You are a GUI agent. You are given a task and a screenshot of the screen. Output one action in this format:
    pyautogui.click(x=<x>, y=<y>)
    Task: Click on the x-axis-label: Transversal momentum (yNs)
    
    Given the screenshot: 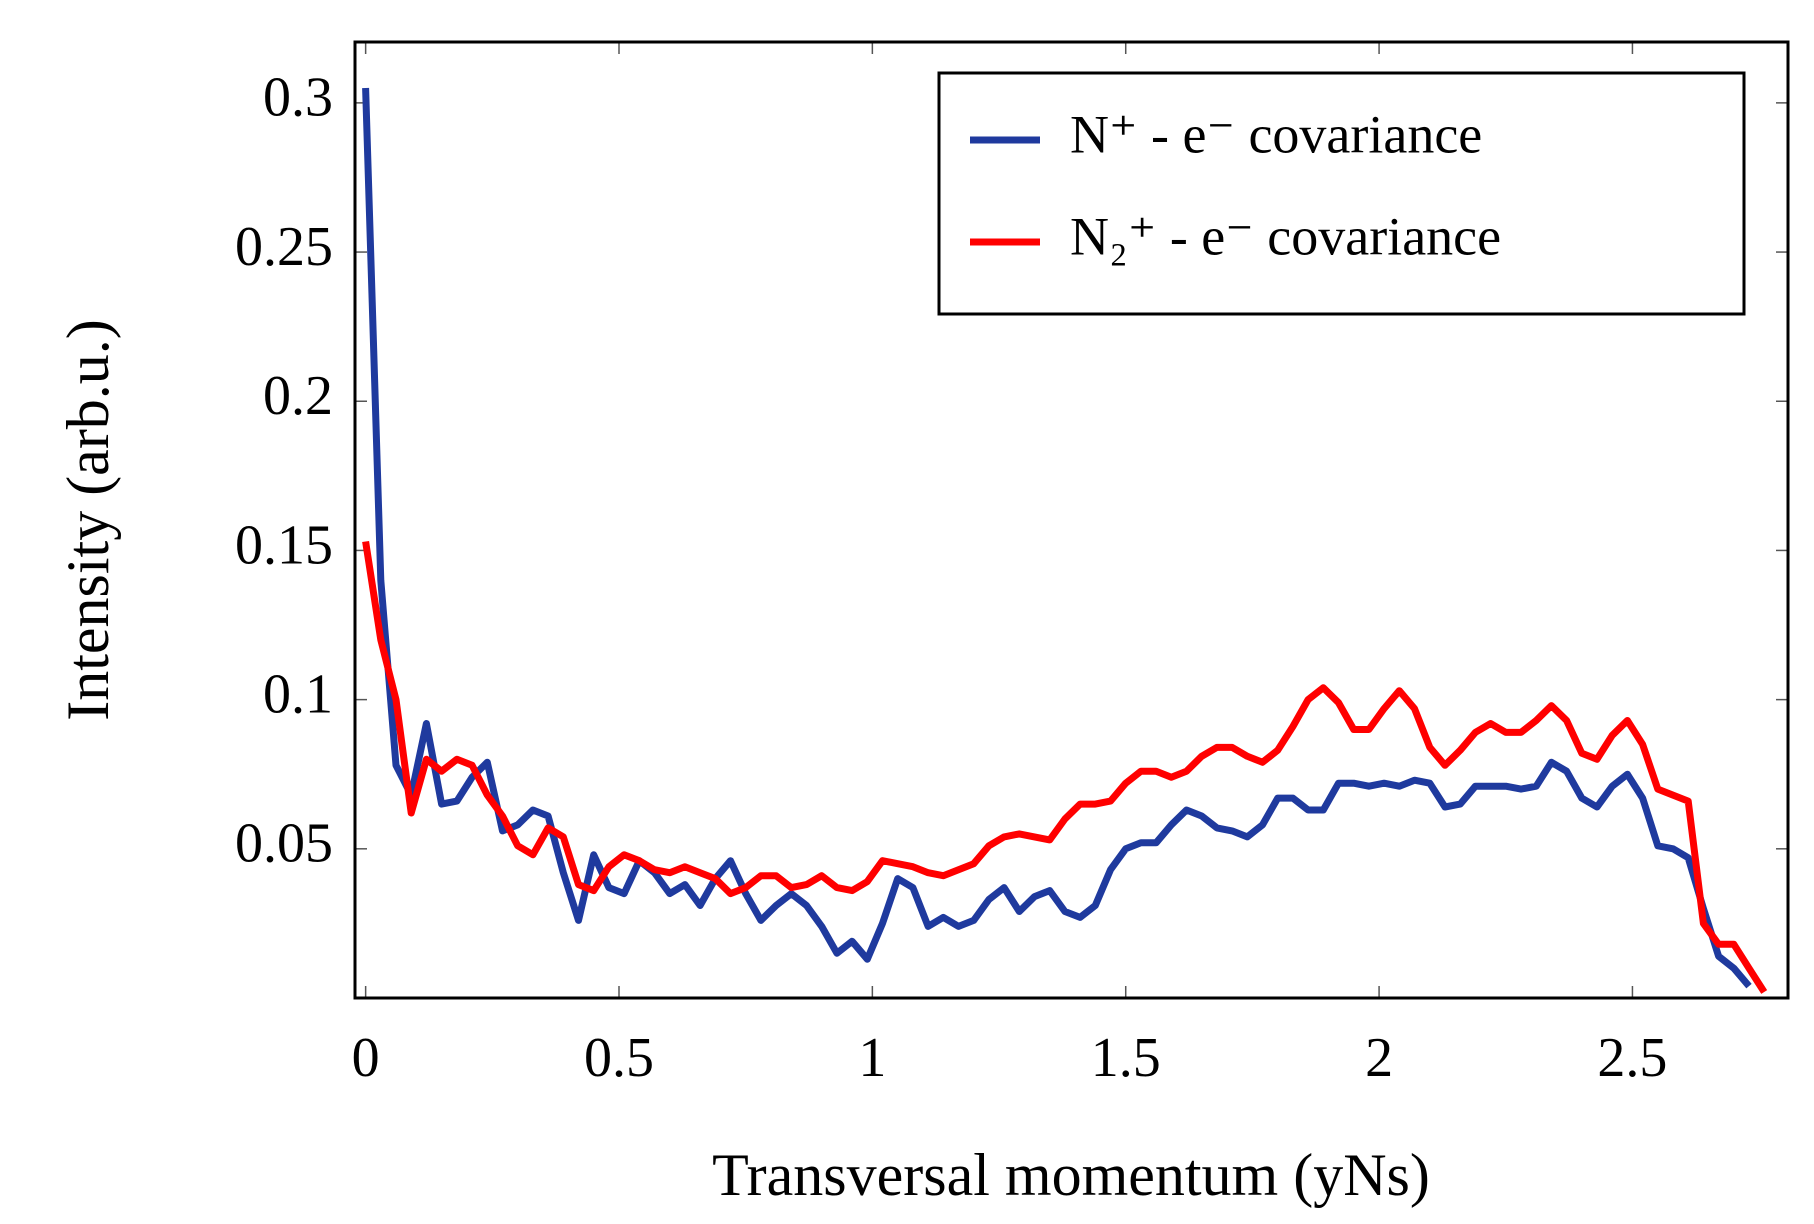 What is the action you would take?
    pyautogui.click(x=1071, y=1175)
    